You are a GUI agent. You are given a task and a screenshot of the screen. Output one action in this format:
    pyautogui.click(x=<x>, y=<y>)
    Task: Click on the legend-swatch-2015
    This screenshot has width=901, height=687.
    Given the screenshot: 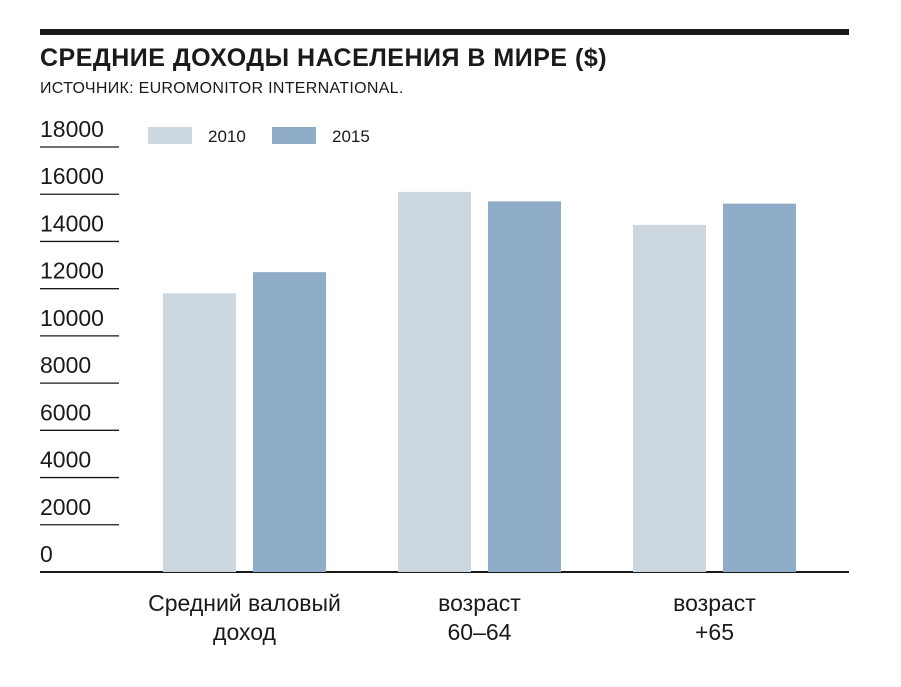 What is the action you would take?
    pyautogui.click(x=294, y=135)
    